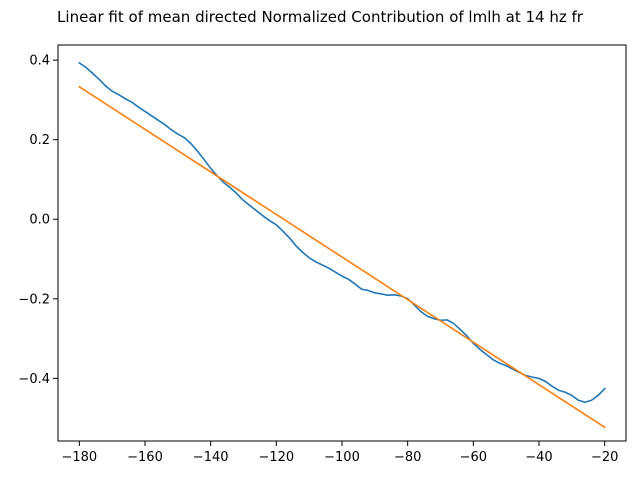 This screenshot has width=640, height=480. I want to click on x-tick-label: −160, so click(145, 457).